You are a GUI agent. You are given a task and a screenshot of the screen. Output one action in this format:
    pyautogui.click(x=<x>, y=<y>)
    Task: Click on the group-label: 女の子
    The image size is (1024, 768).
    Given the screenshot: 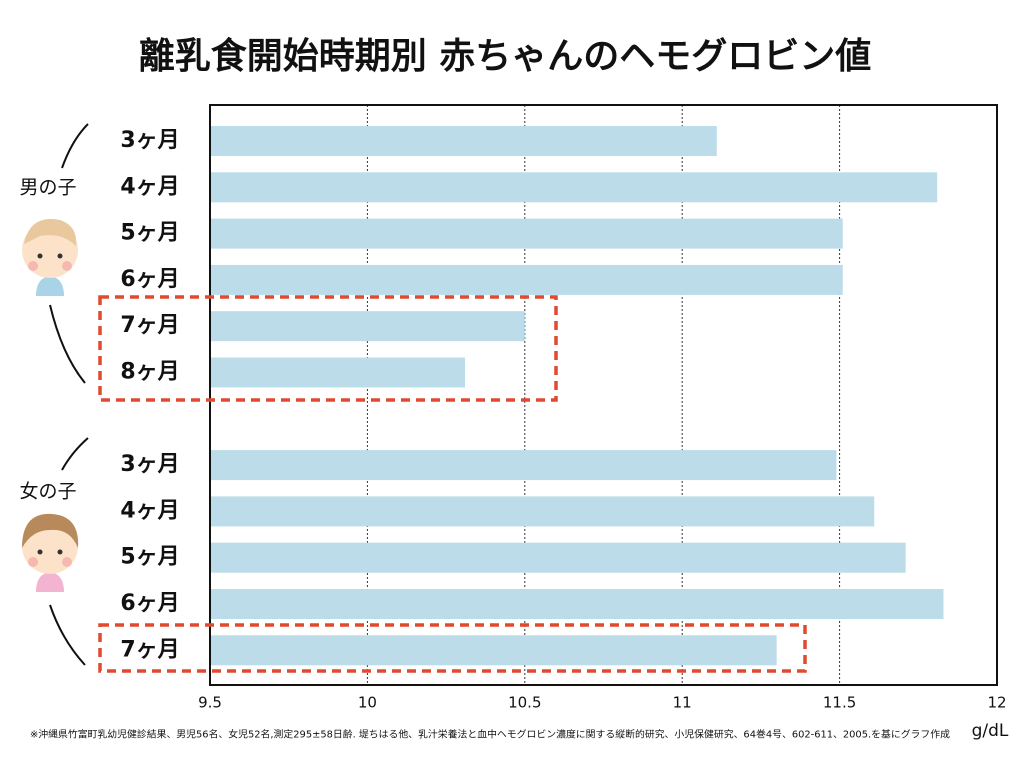 What is the action you would take?
    pyautogui.click(x=47, y=492)
    